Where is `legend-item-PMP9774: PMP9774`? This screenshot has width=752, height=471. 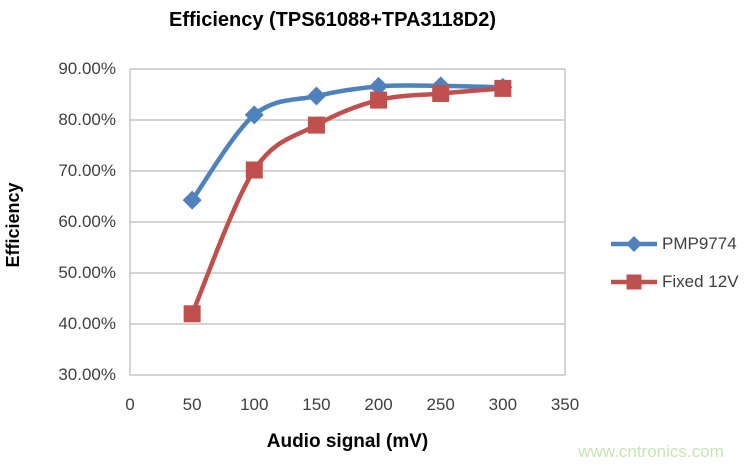
legend-item-PMP9774: PMP9774 is located at coordinates (673, 244).